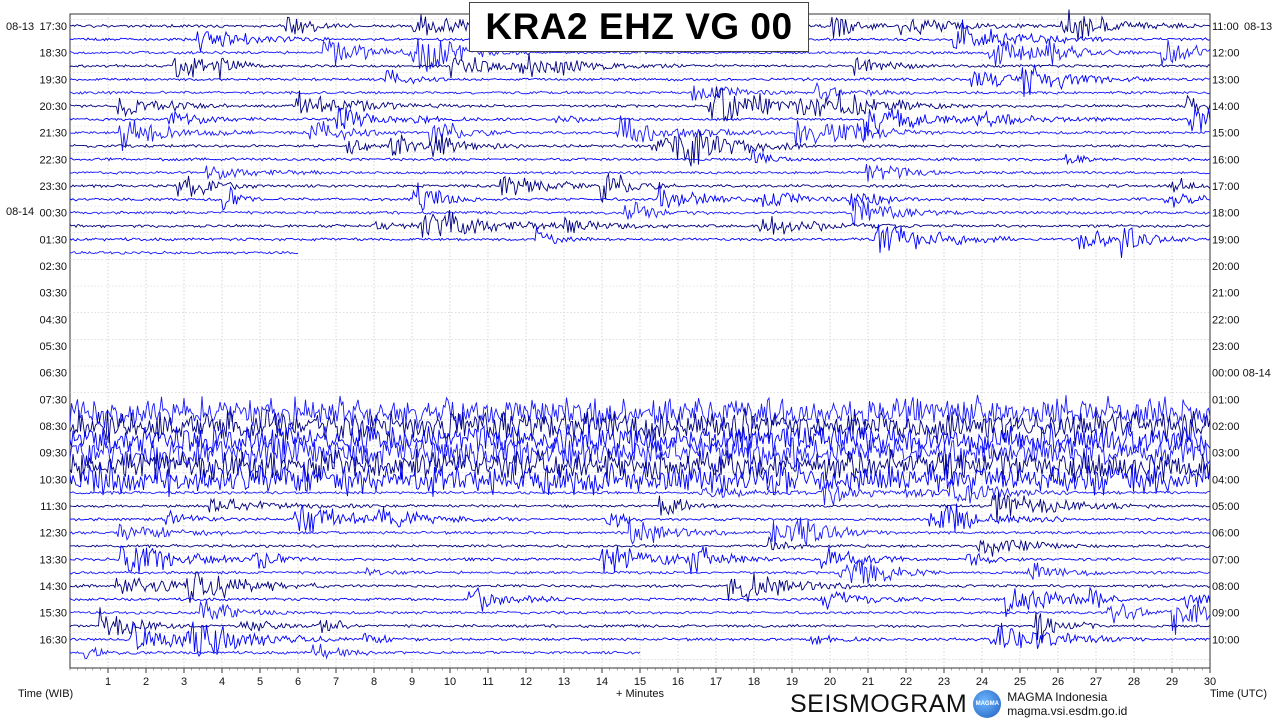 The height and width of the screenshot is (720, 1280). Describe the element at coordinates (879, 703) in the screenshot. I see `seismogram-label: SEISMOGRAM` at that location.